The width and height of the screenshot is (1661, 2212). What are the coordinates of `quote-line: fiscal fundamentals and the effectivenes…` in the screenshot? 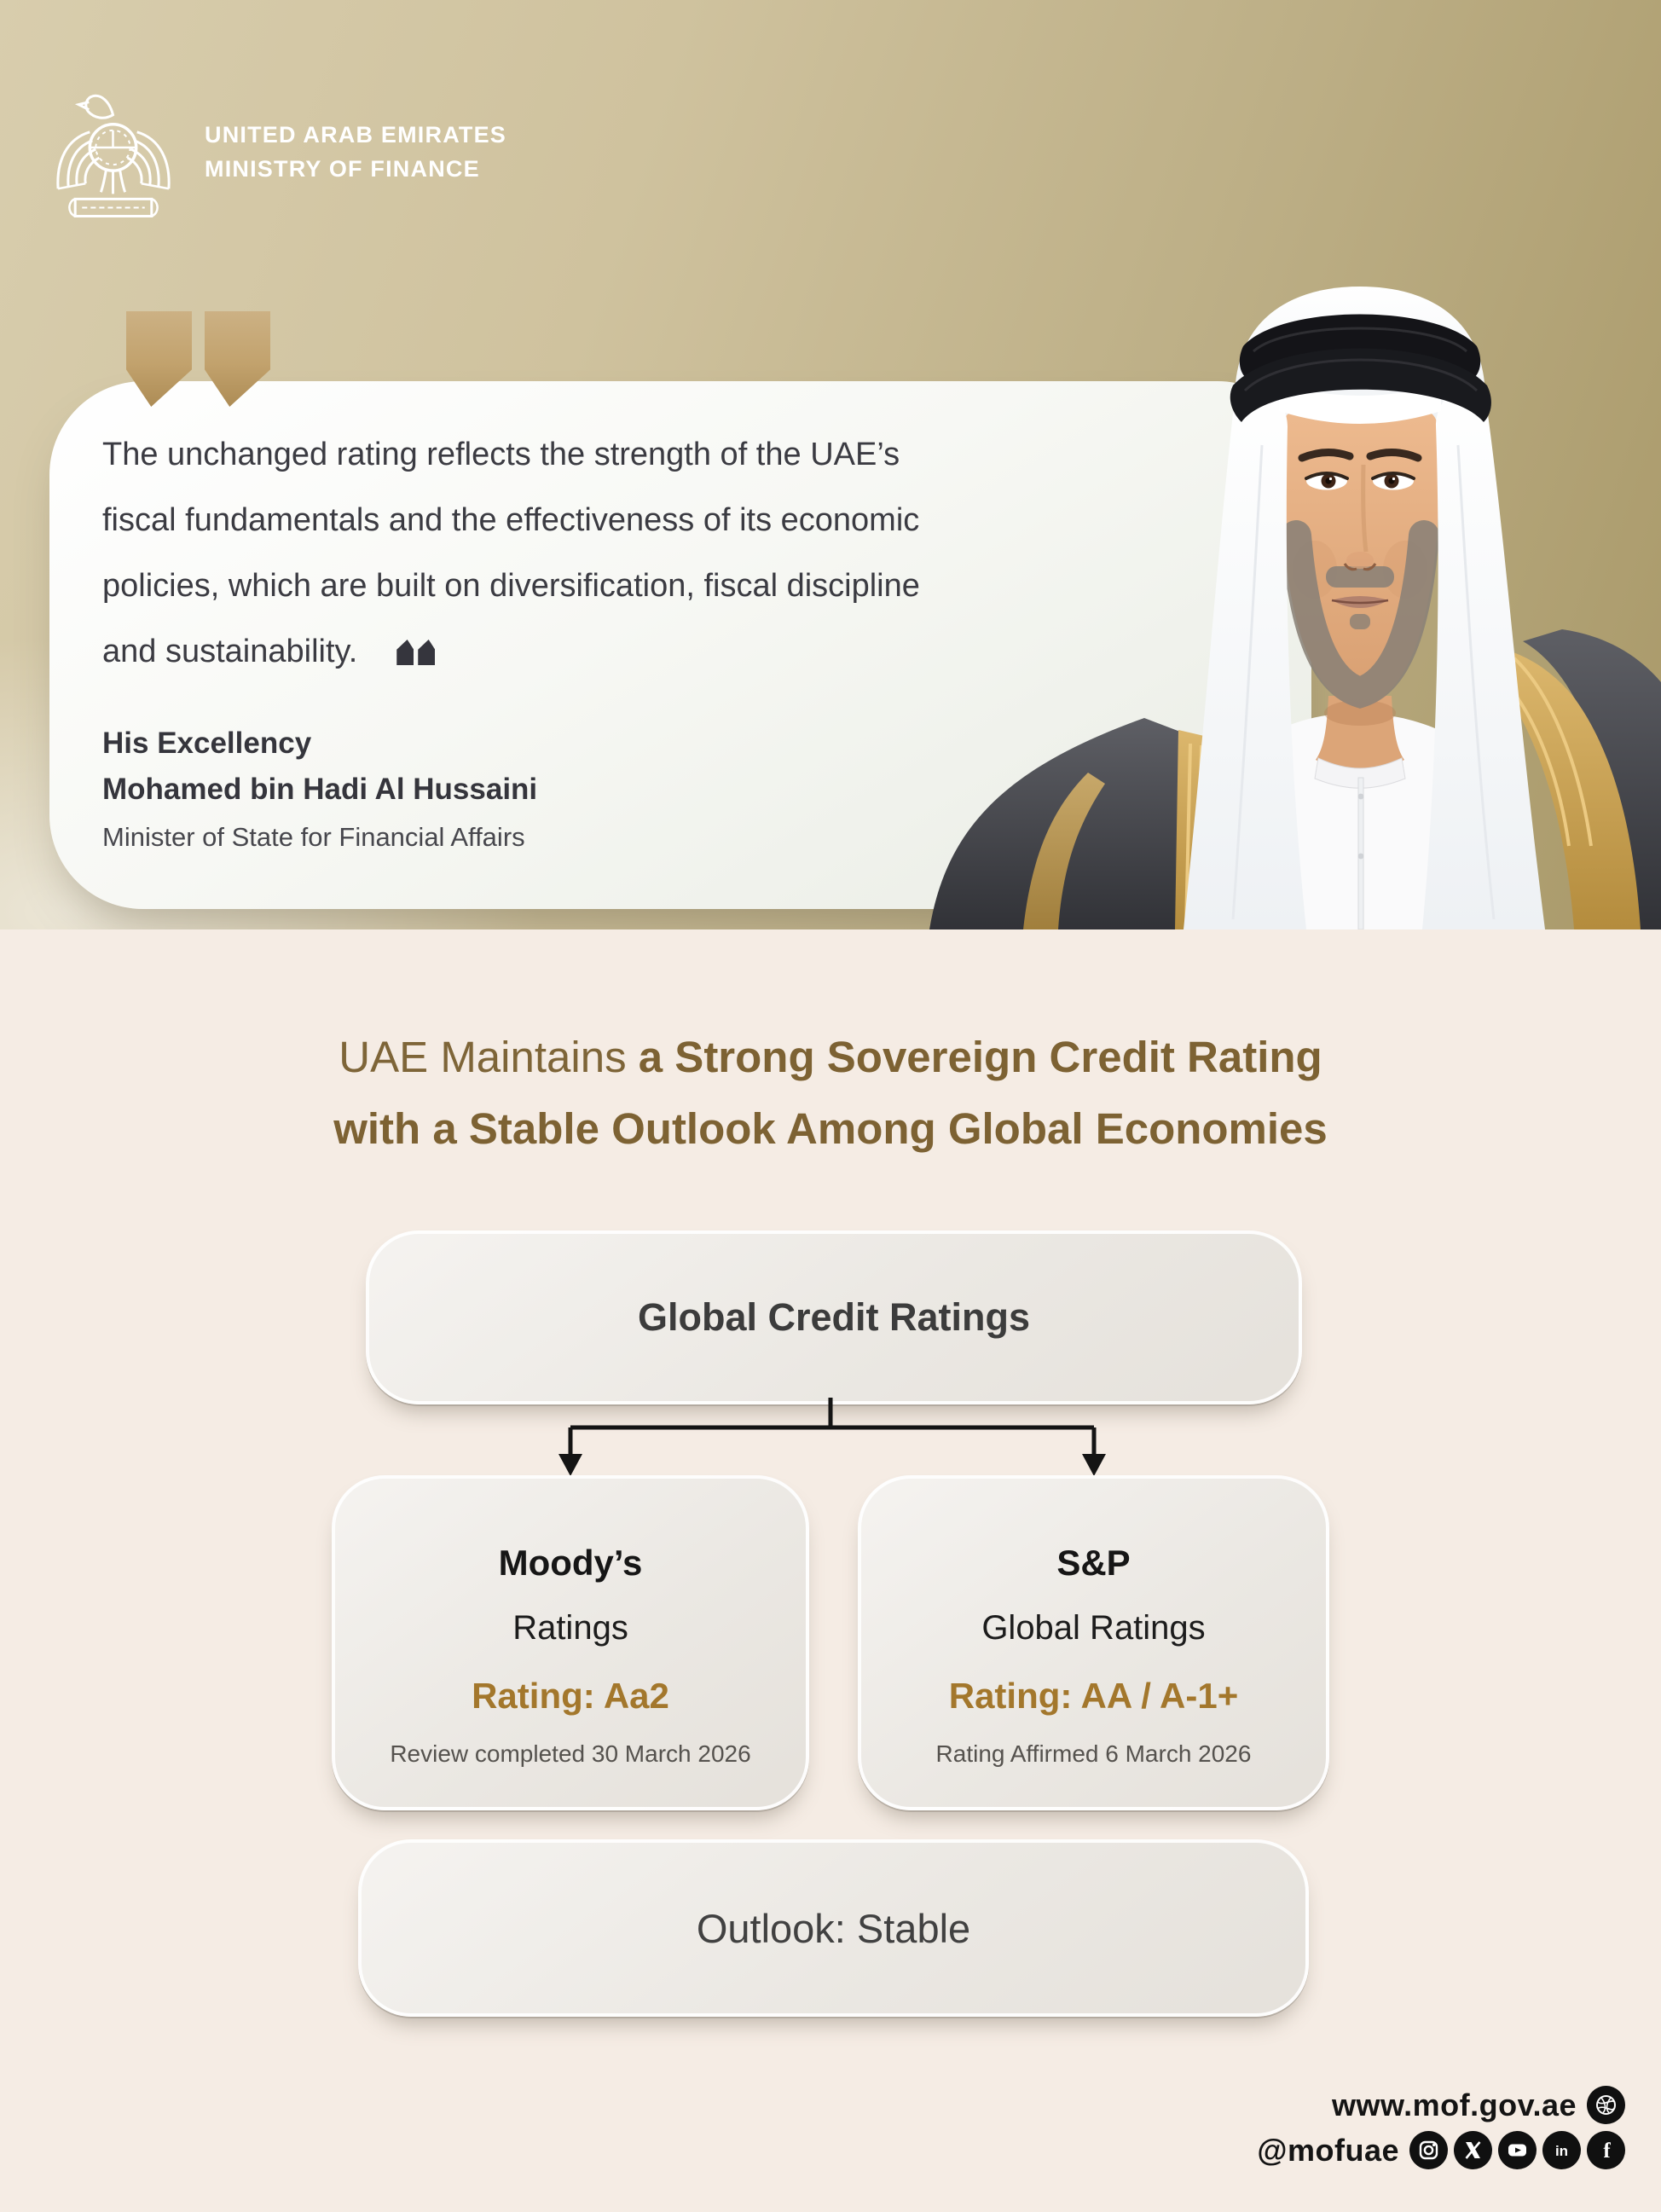 It's located at (511, 520).